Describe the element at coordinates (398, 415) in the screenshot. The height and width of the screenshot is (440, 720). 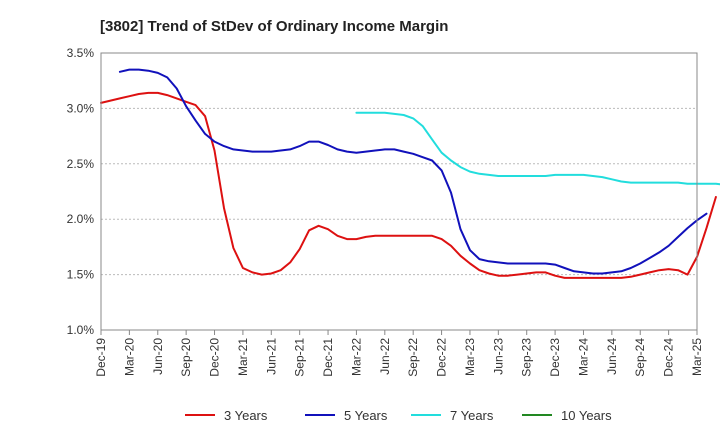
I see `legend: 3 Years 5 Years 7 Years 10 Years` at that location.